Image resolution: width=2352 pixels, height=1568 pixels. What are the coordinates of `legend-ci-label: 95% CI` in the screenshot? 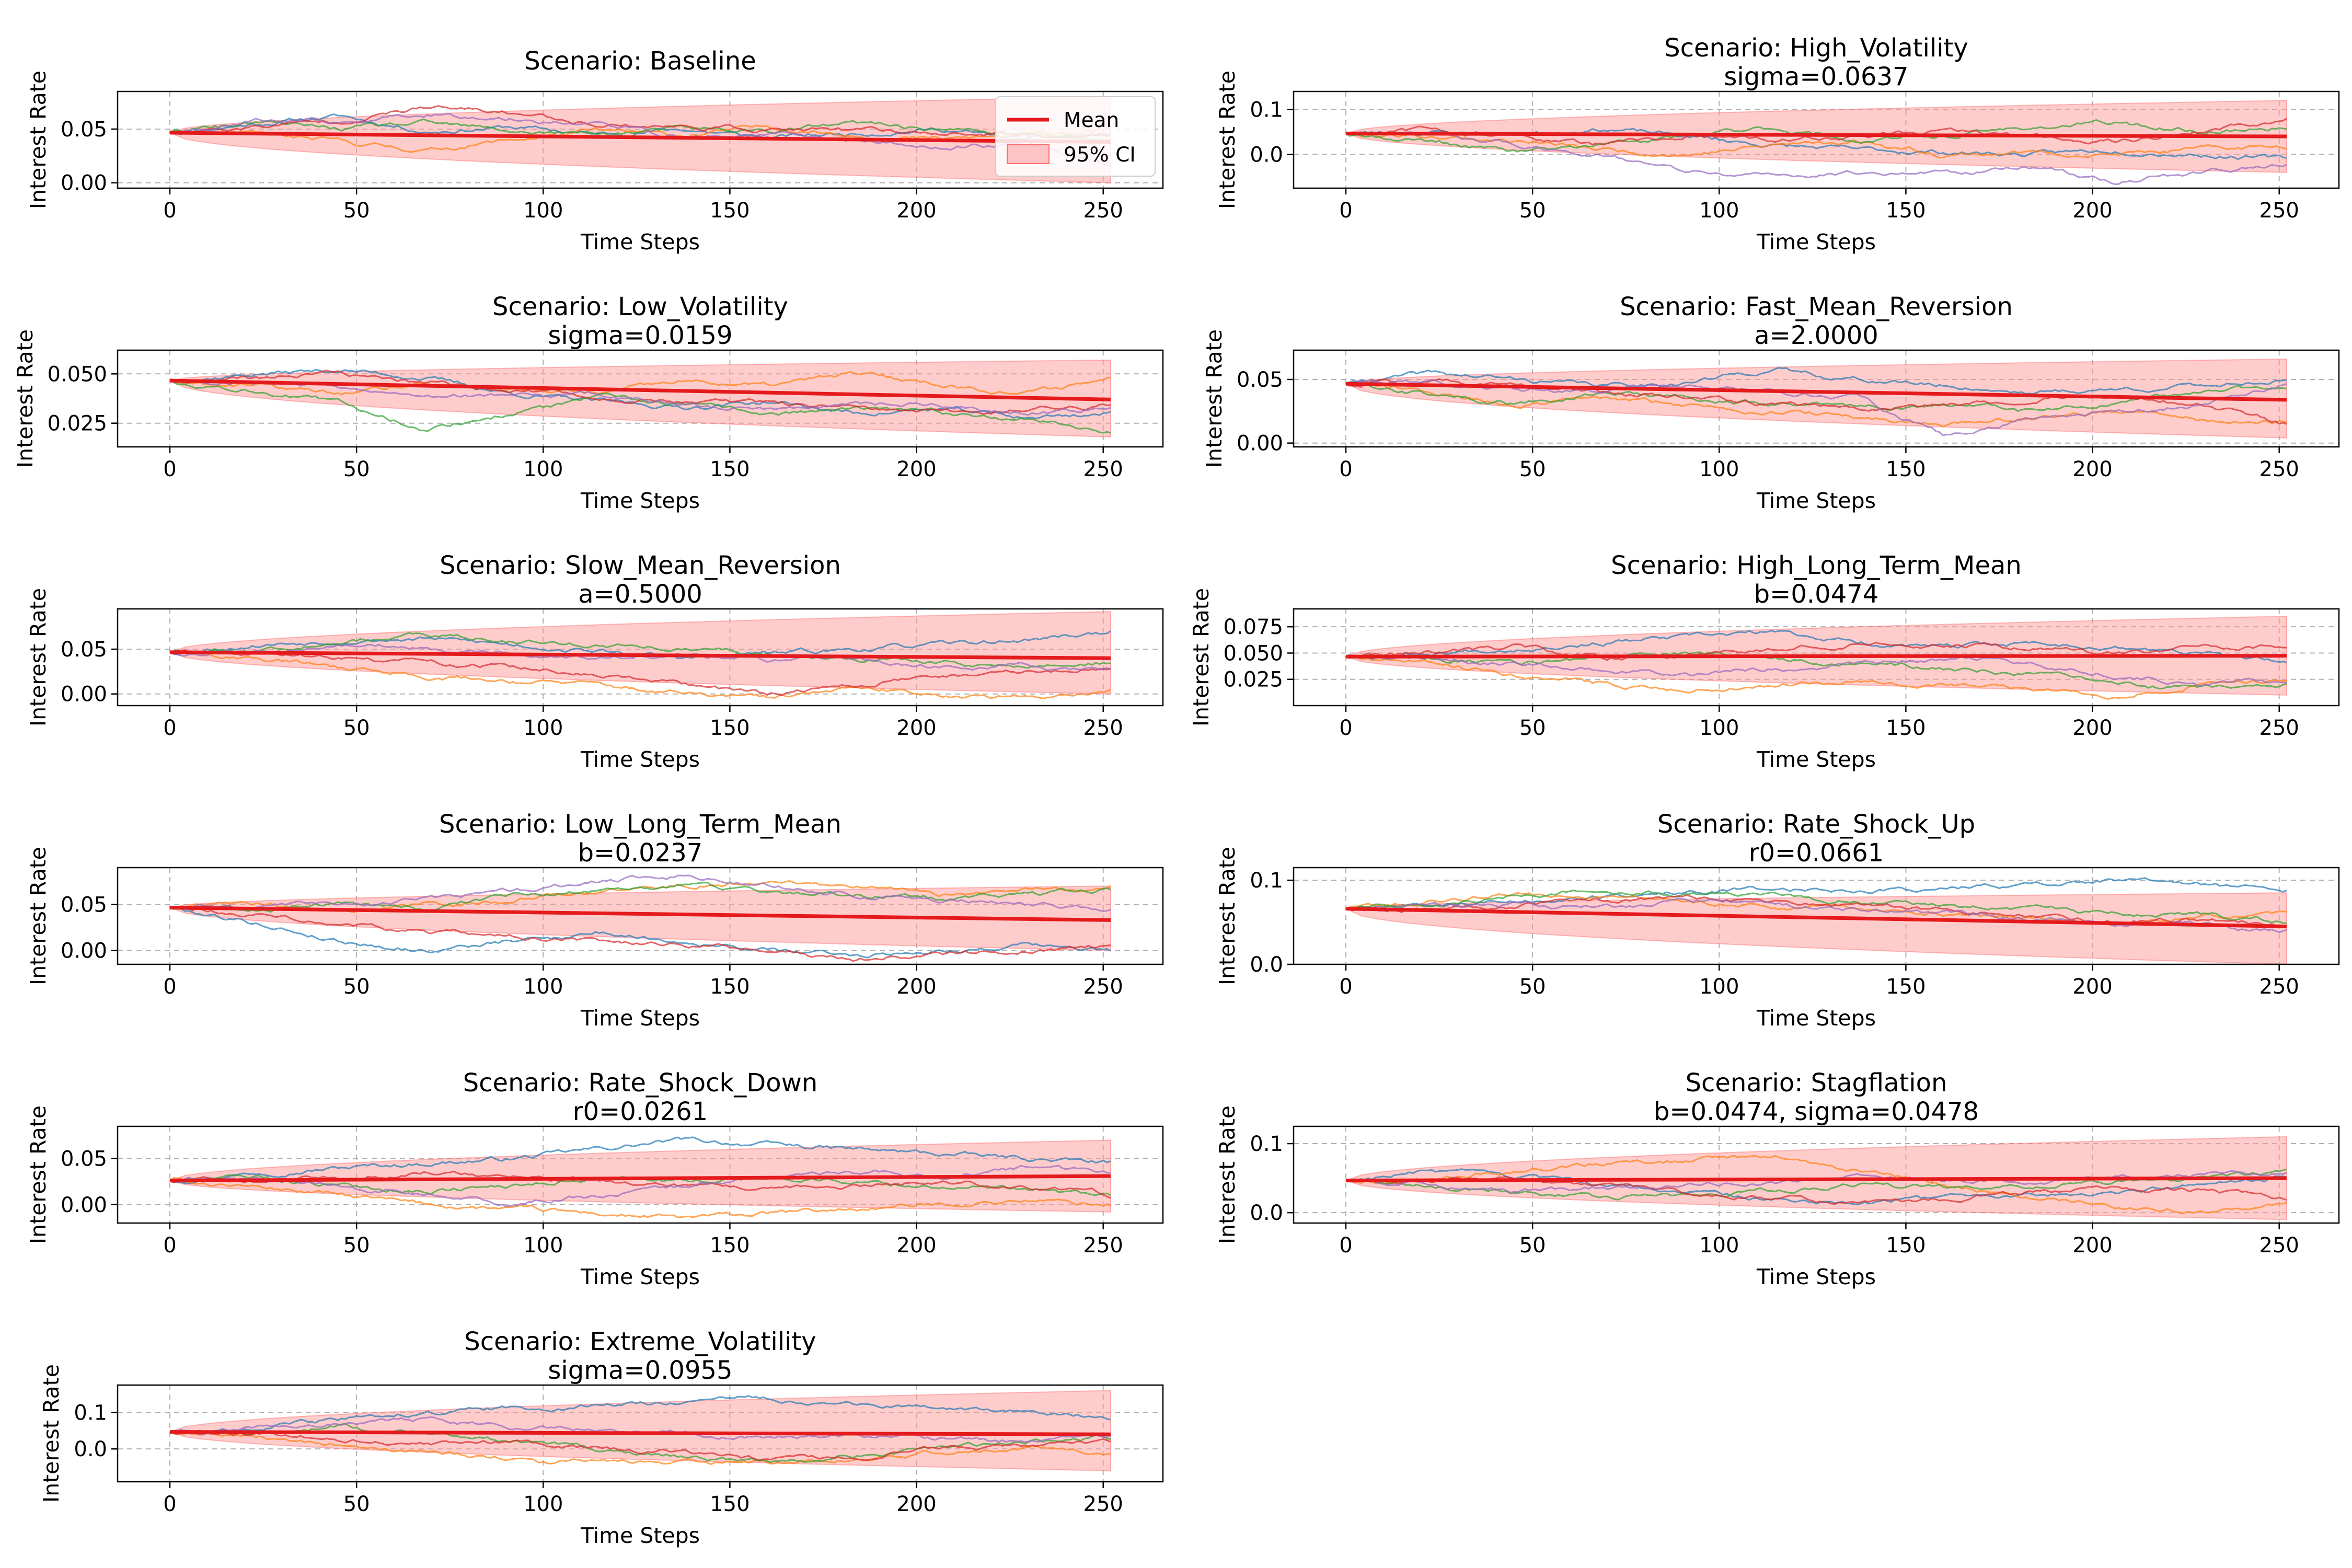 It's located at (1100, 155).